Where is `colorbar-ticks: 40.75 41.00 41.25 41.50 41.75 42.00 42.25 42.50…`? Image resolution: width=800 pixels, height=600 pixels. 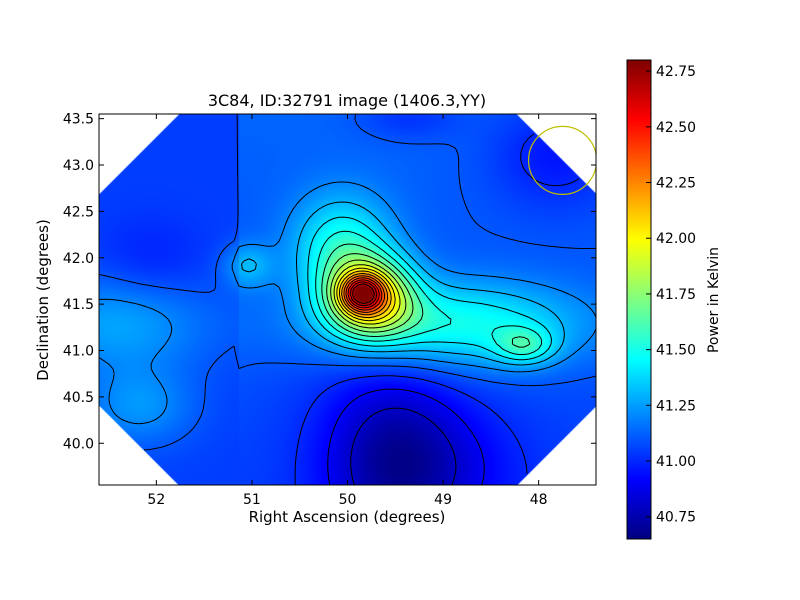
colorbar-ticks: 40.75 41.00 41.25 41.50 41.75 42.00 42.25 42.50… is located at coordinates (671, 295).